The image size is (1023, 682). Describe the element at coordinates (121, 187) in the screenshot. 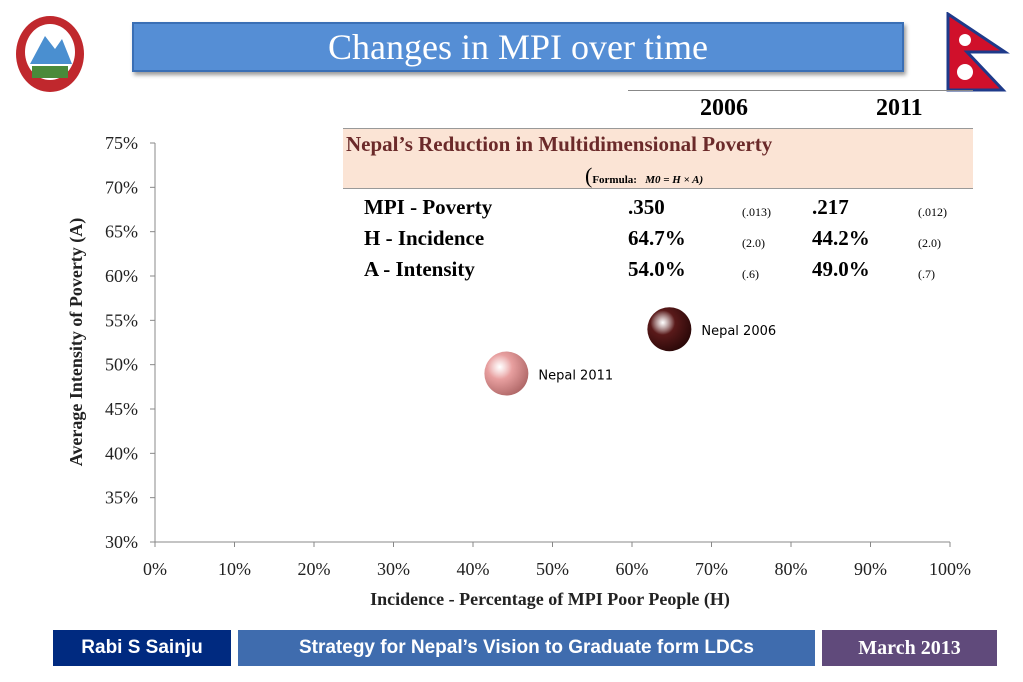

I see `y-tick-label: 70%` at that location.